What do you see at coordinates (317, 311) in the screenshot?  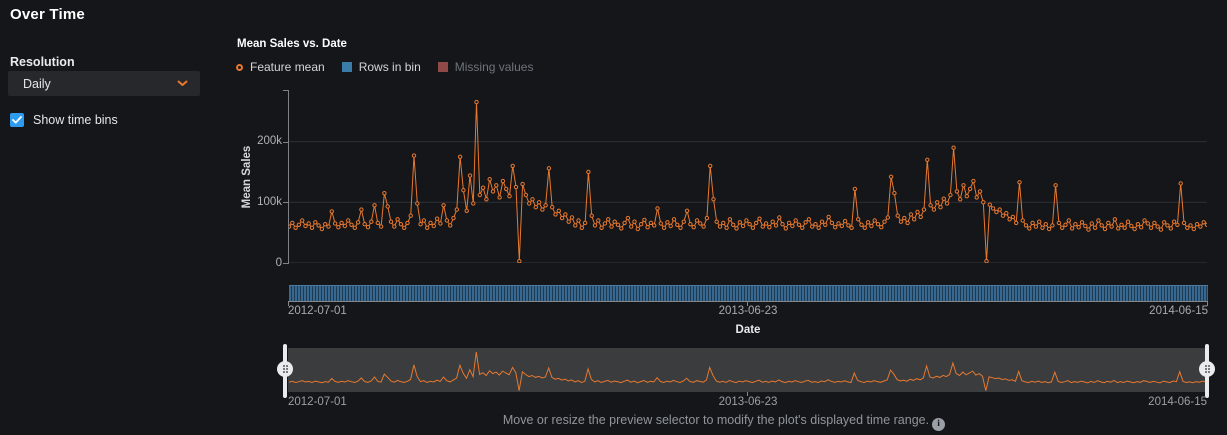 I see `x-tick-start: 2012-07-01` at bounding box center [317, 311].